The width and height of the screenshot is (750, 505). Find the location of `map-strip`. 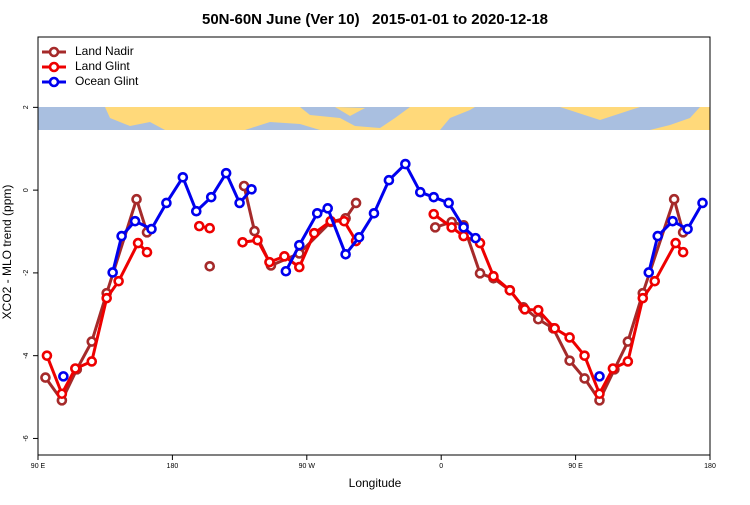

map-strip is located at coordinates (374, 118).